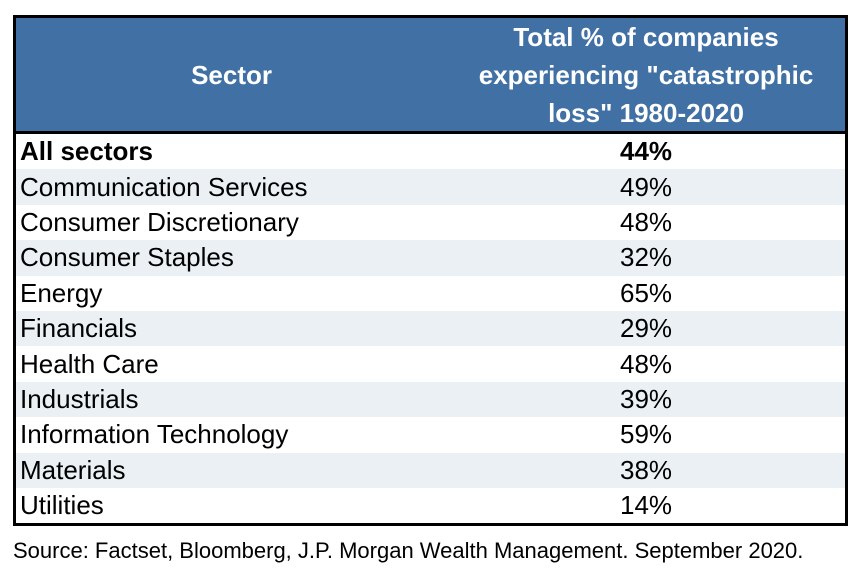  What do you see at coordinates (646, 505) in the screenshot?
I see `value-cell: 14%` at bounding box center [646, 505].